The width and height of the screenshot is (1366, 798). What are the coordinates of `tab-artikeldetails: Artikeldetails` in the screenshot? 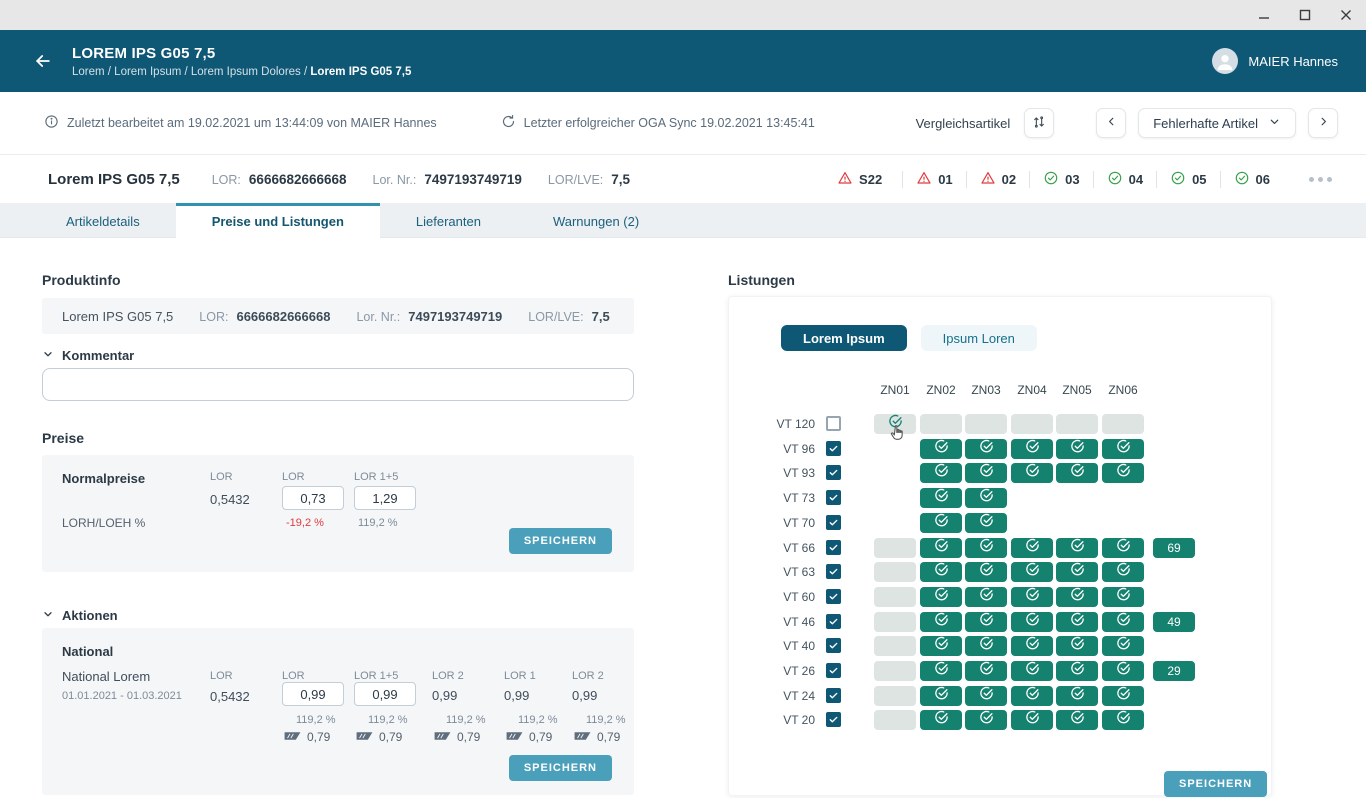 It's located at (103, 221).